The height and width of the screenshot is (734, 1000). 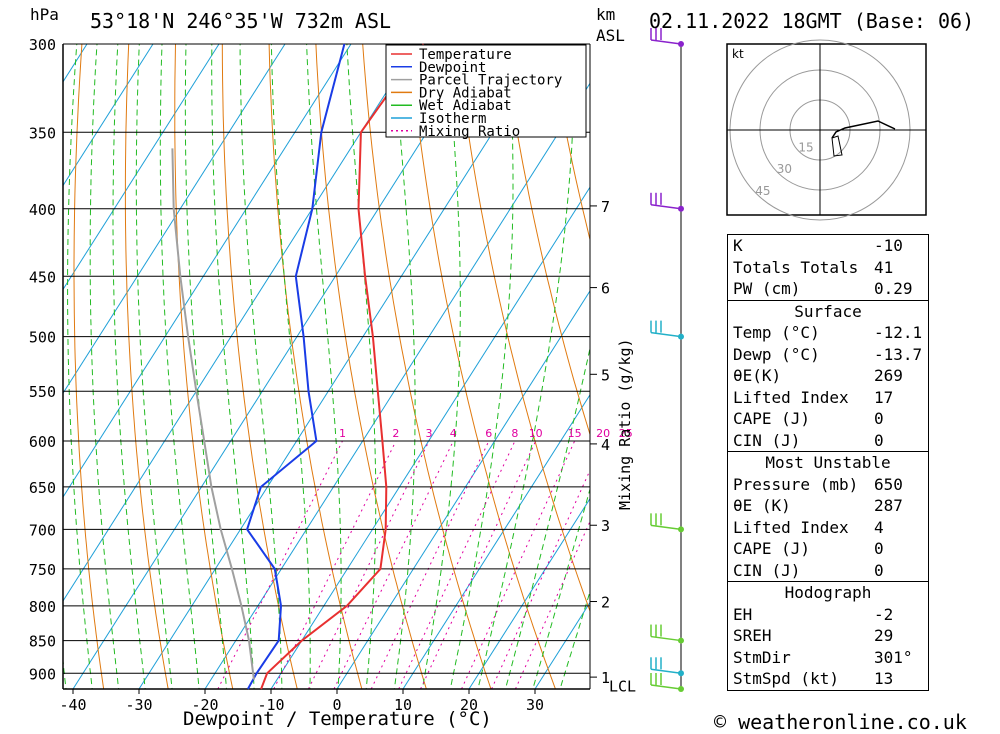 What do you see at coordinates (828, 246) in the screenshot?
I see `index-row: K-10` at bounding box center [828, 246].